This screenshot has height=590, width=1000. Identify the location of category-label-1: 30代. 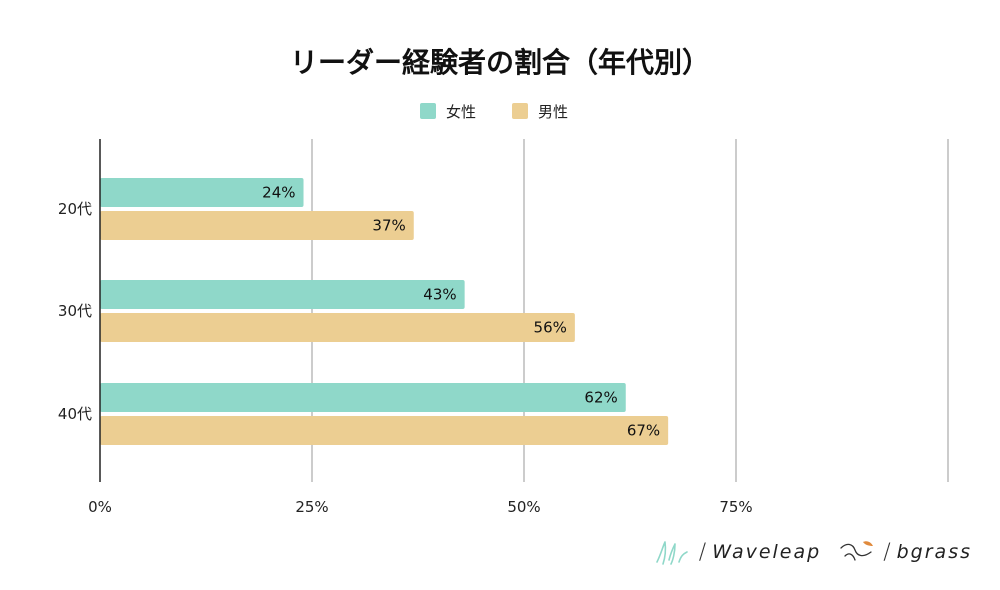
(75, 311).